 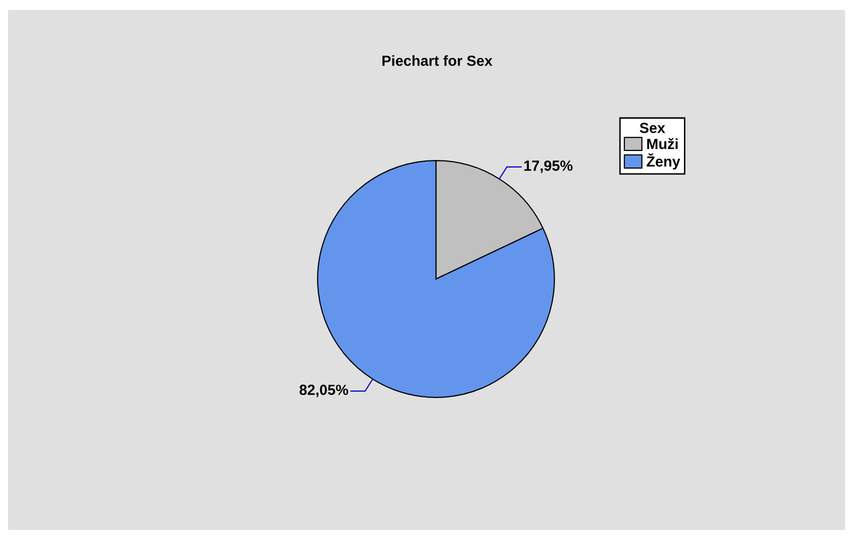 What do you see at coordinates (653, 128) in the screenshot?
I see `legend-title: Sex` at bounding box center [653, 128].